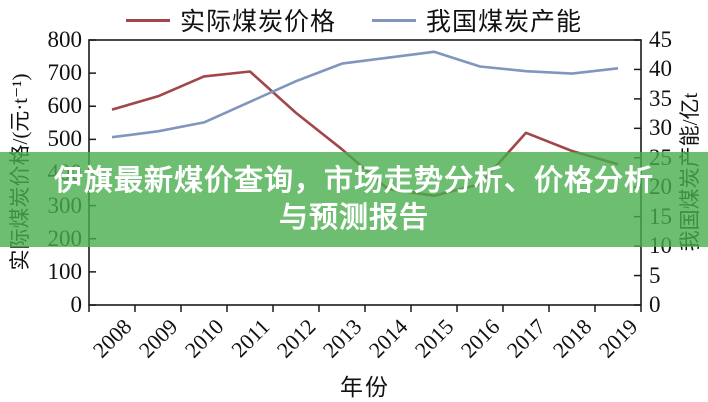 This screenshot has width=708, height=402. What do you see at coordinates (660, 128) in the screenshot?
I see `axis-tick-label: 30` at bounding box center [660, 128].